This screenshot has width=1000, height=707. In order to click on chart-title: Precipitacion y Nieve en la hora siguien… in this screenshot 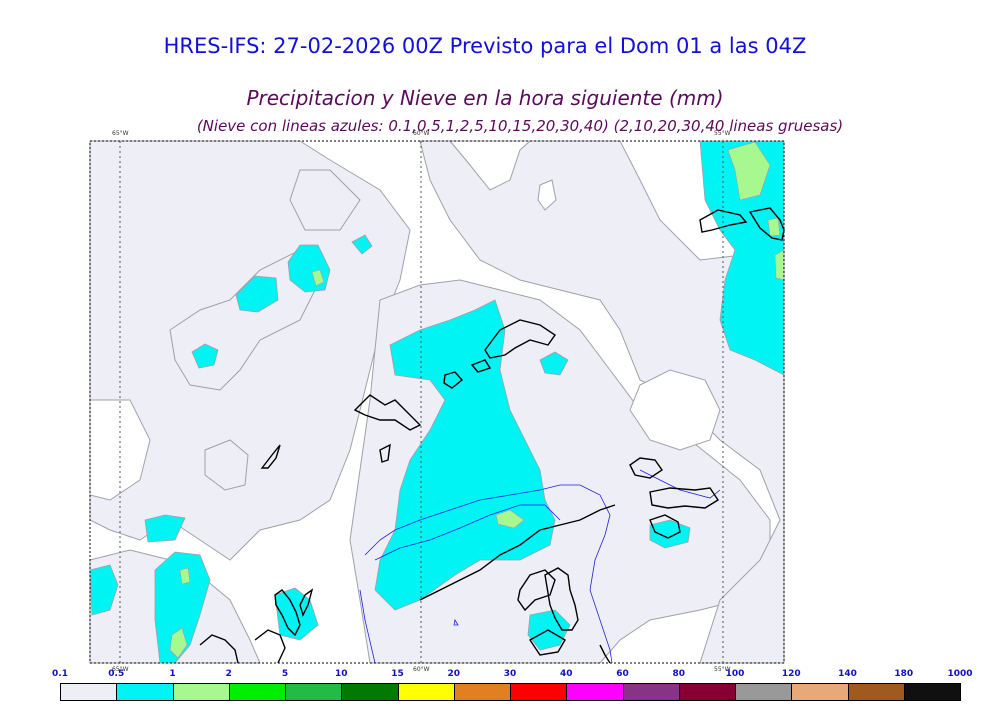, I will do `click(485, 98)`.